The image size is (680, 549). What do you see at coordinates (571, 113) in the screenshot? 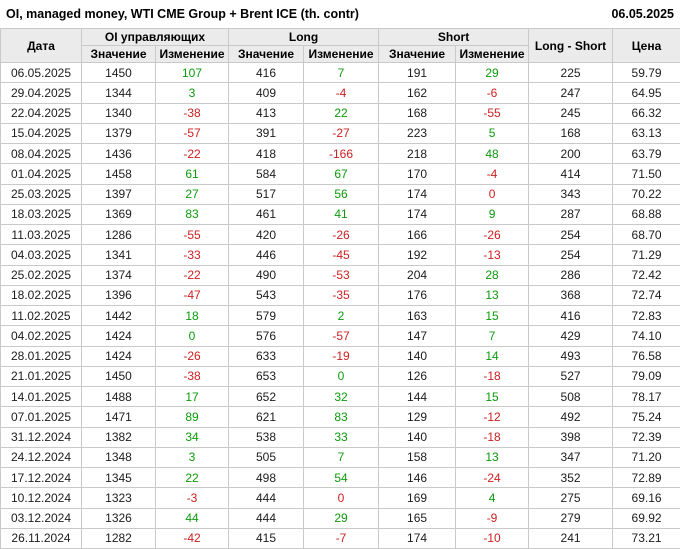
I see `cell-ls: 245` at bounding box center [571, 113].